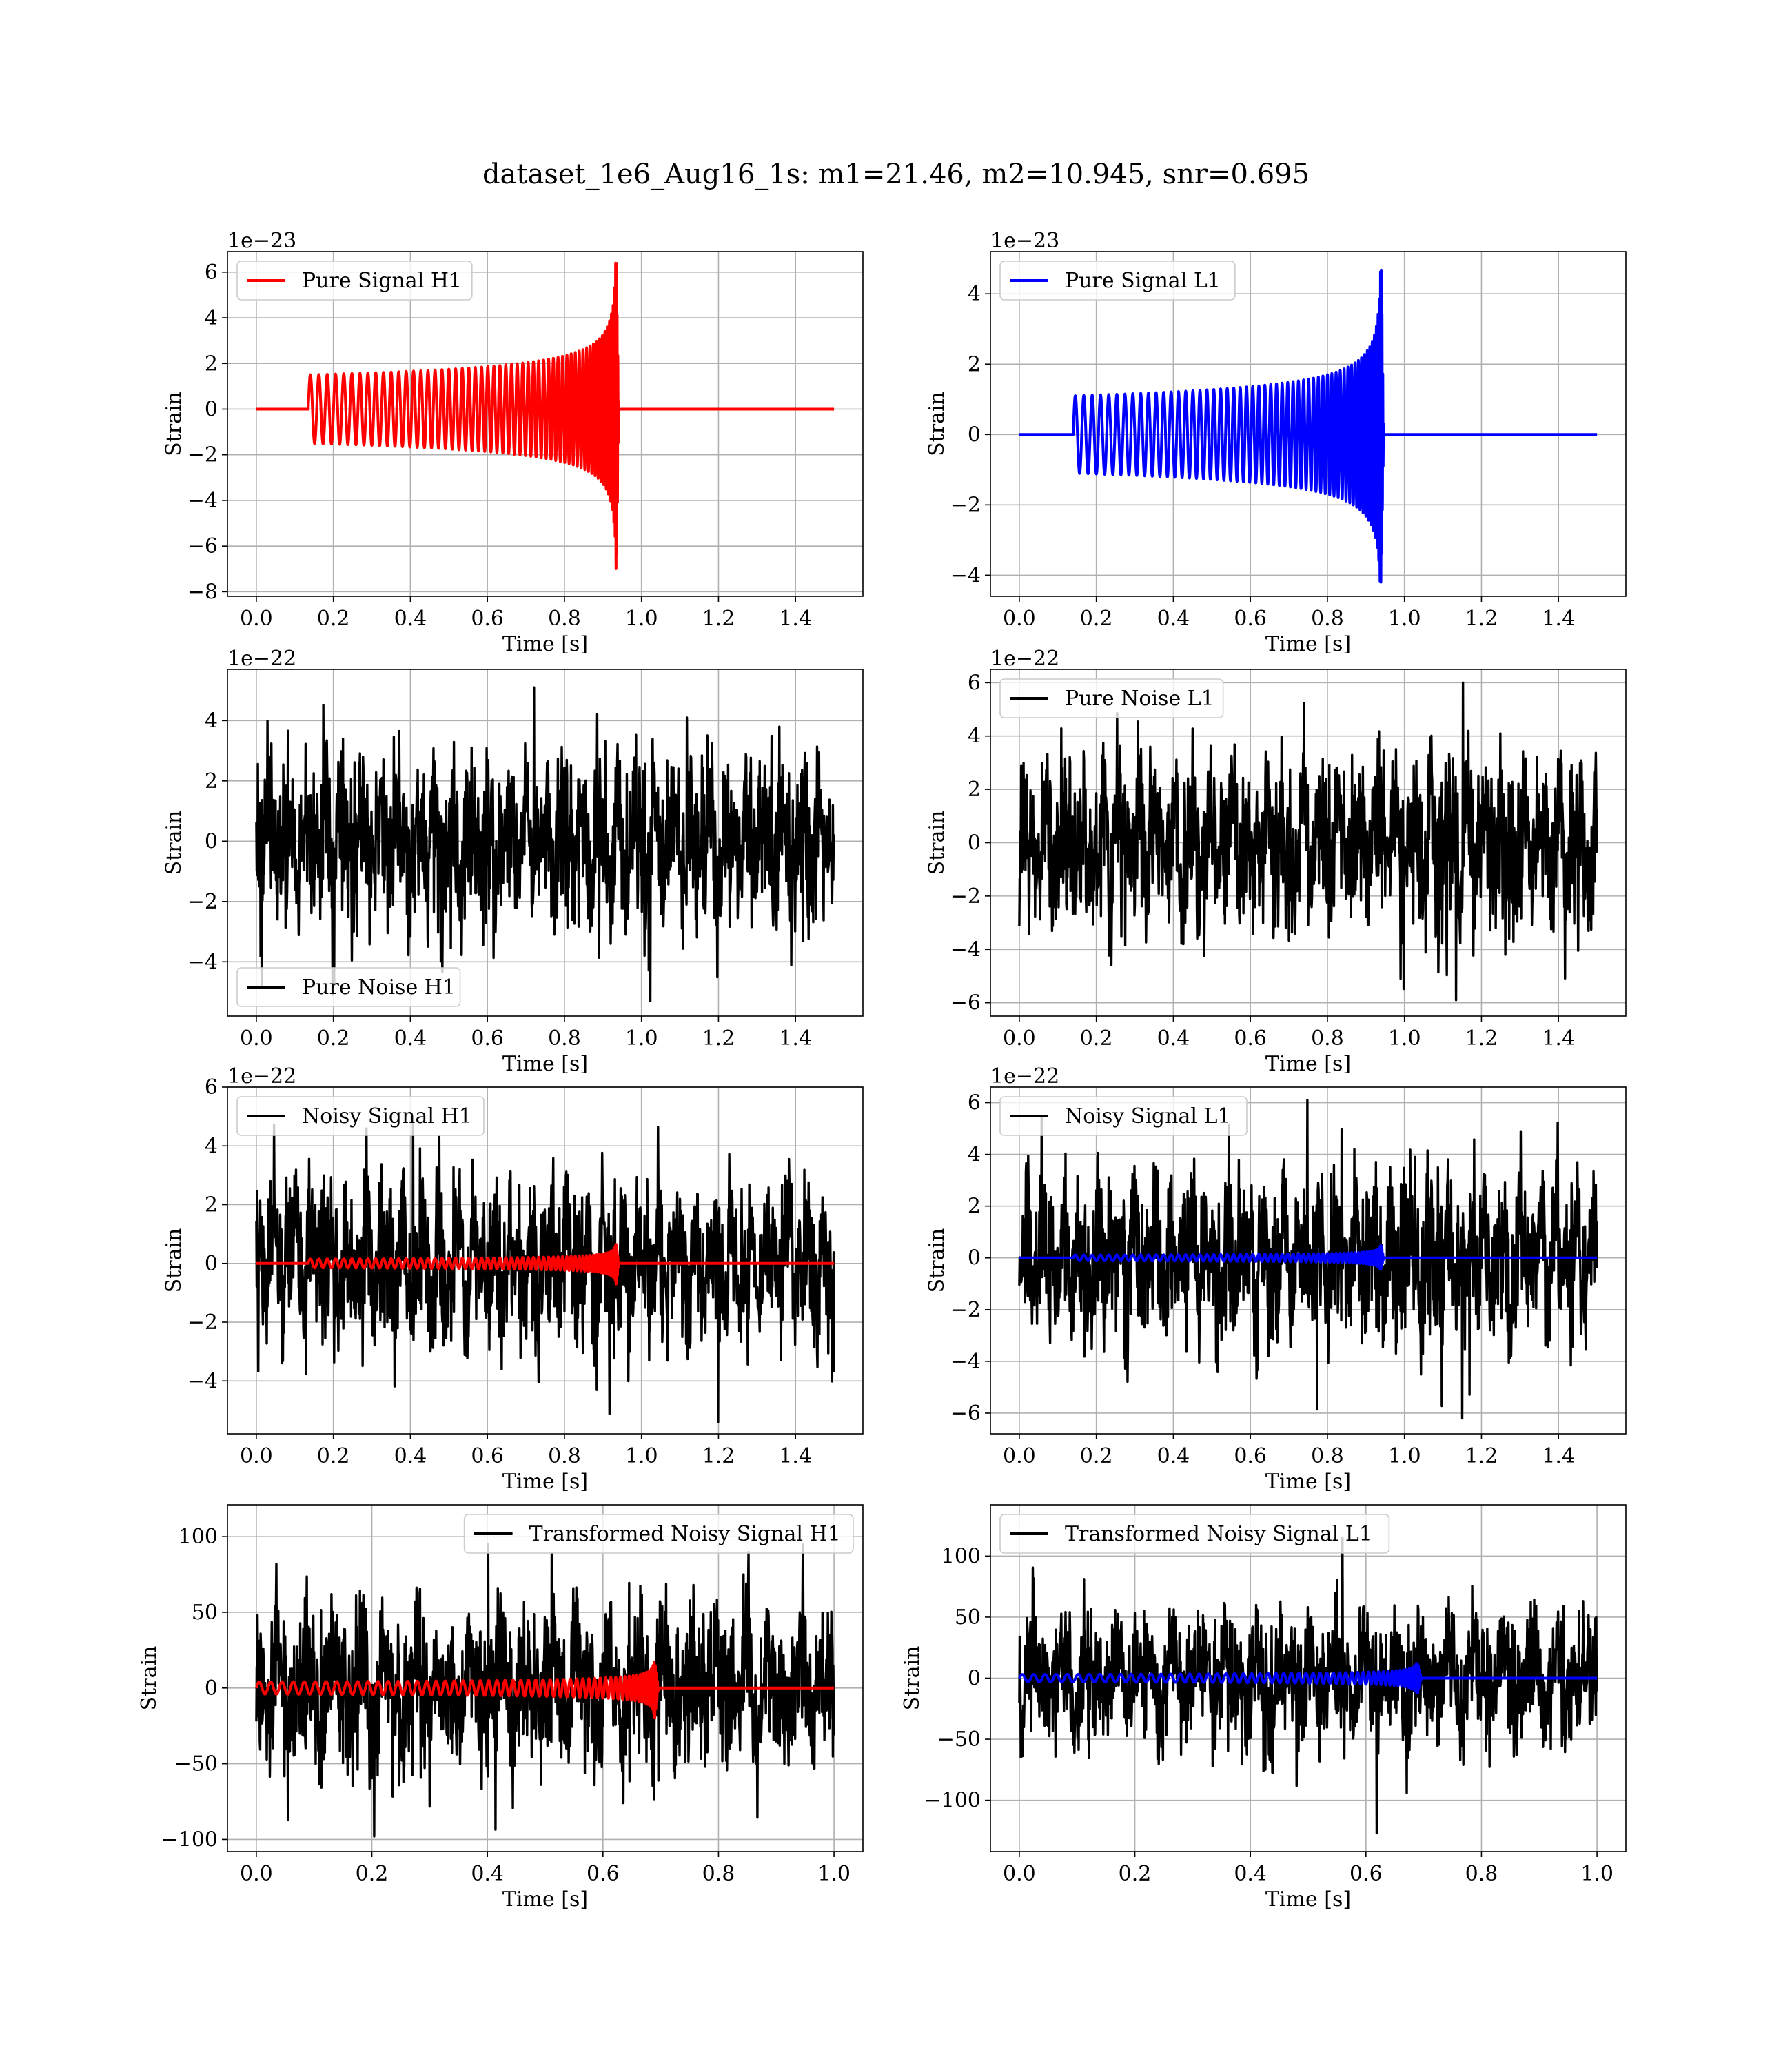 This screenshot has height=2068, width=1792. I want to click on series-line-pure-signal-l1, so click(1308, 426).